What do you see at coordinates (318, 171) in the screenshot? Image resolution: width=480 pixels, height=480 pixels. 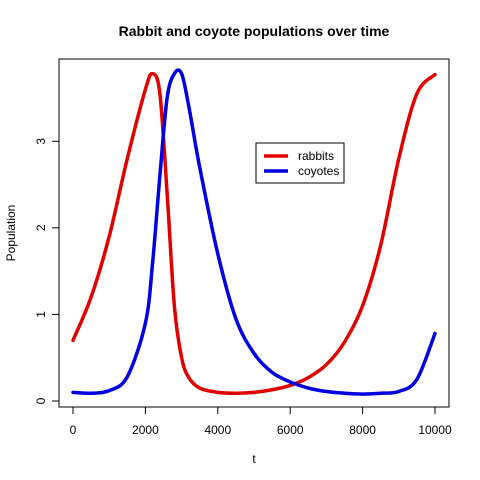 I see `legend-label-coyotes: coyotes` at bounding box center [318, 171].